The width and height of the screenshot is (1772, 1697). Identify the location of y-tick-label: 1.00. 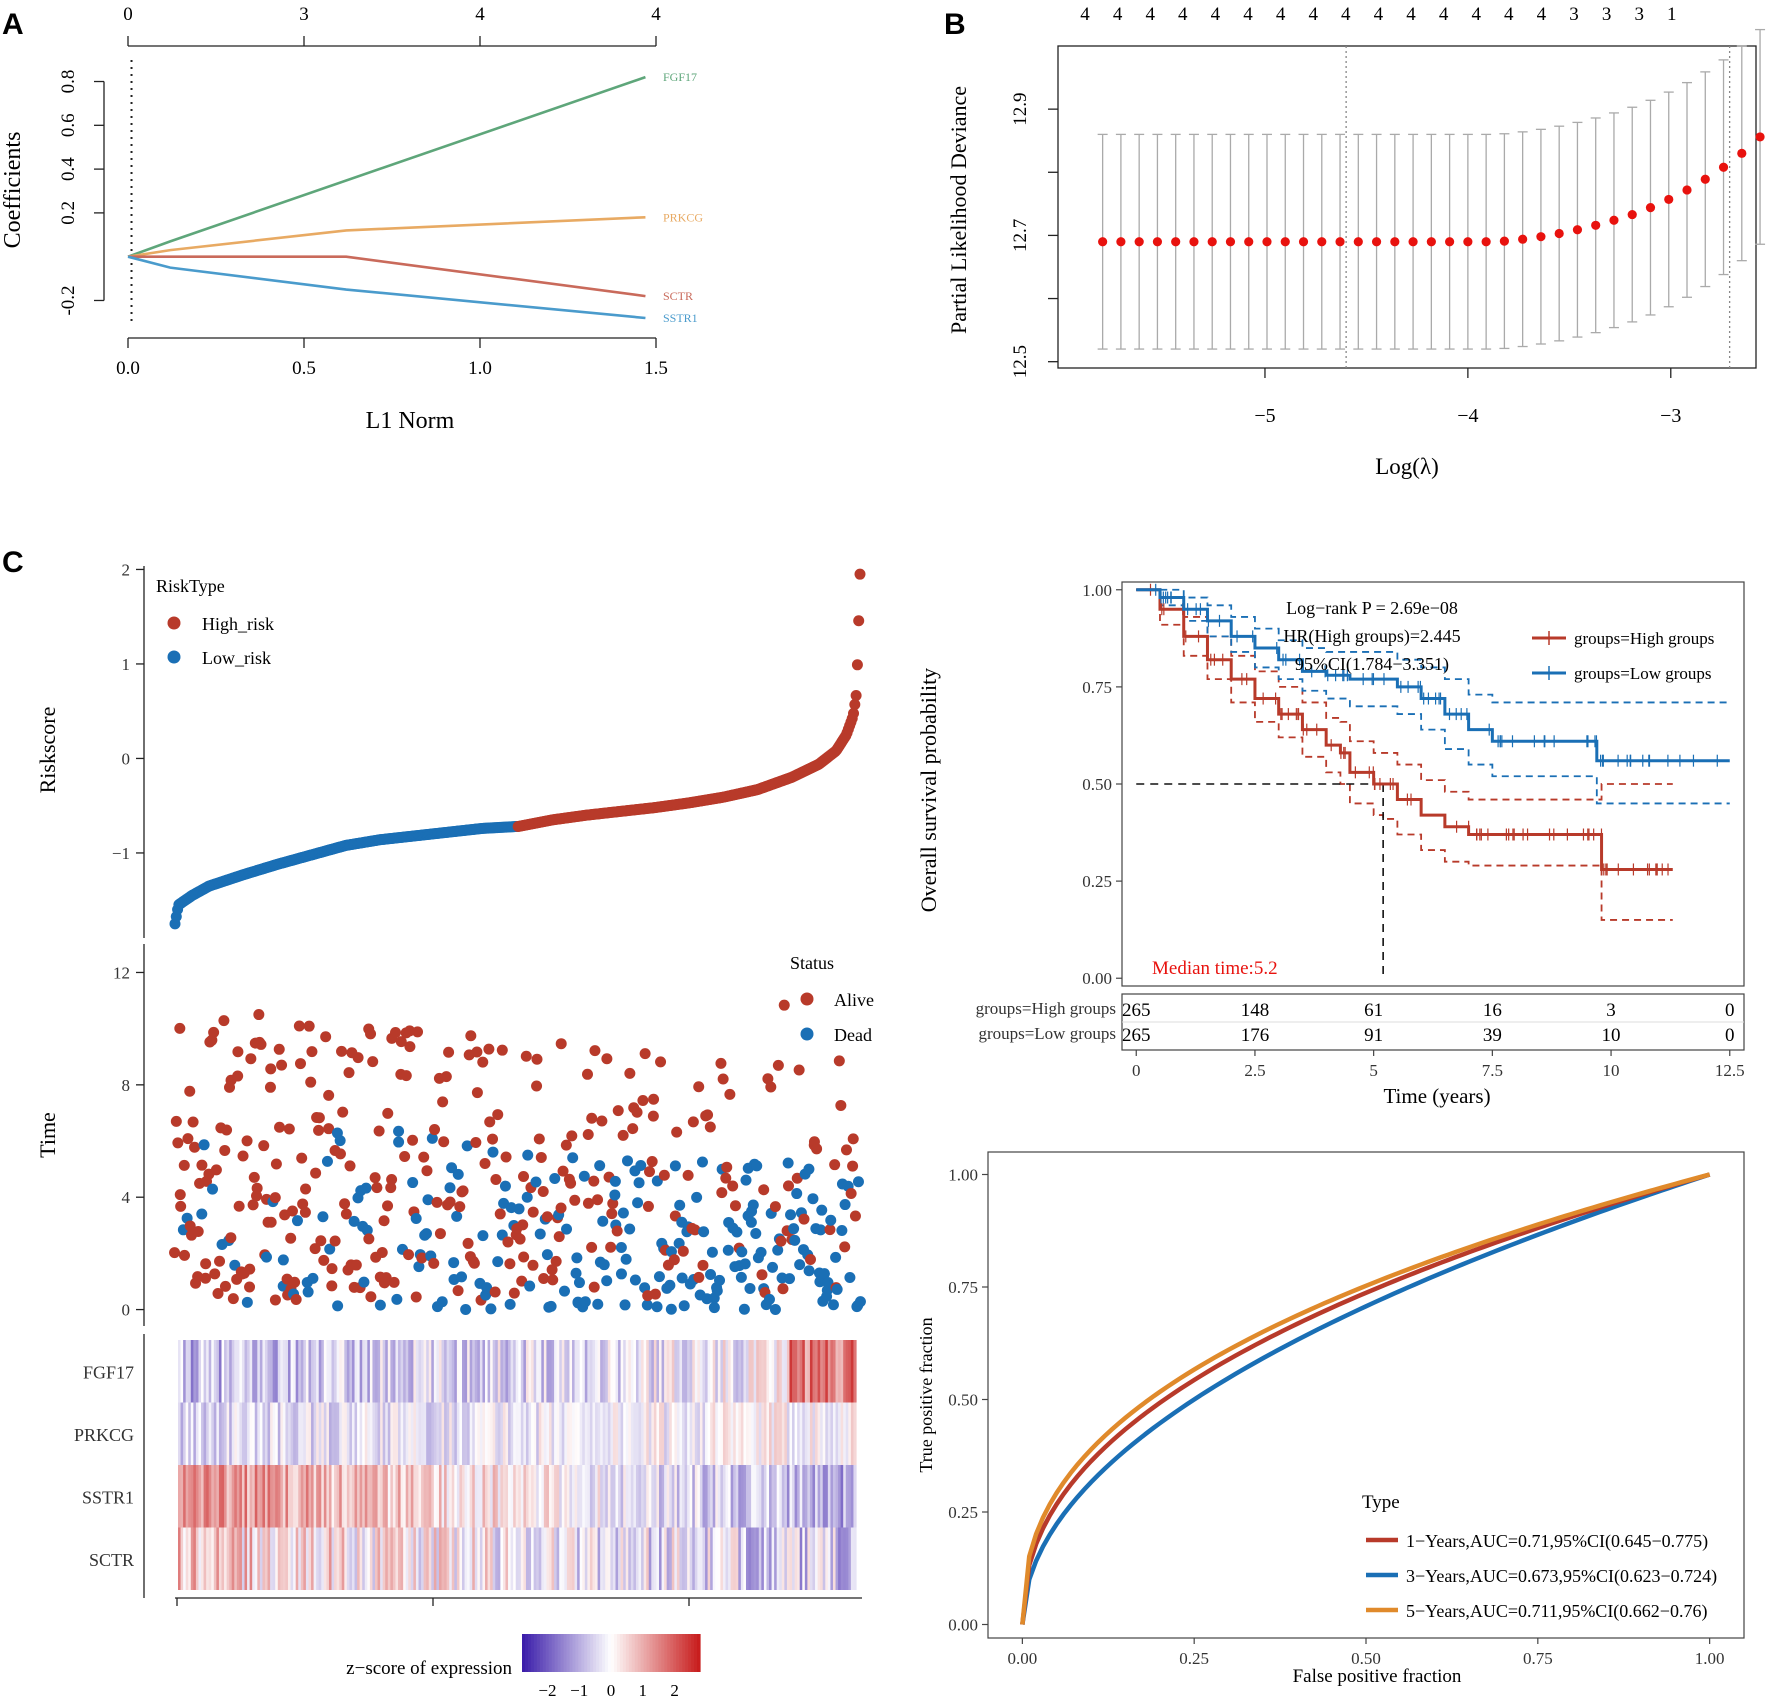
(963, 1175).